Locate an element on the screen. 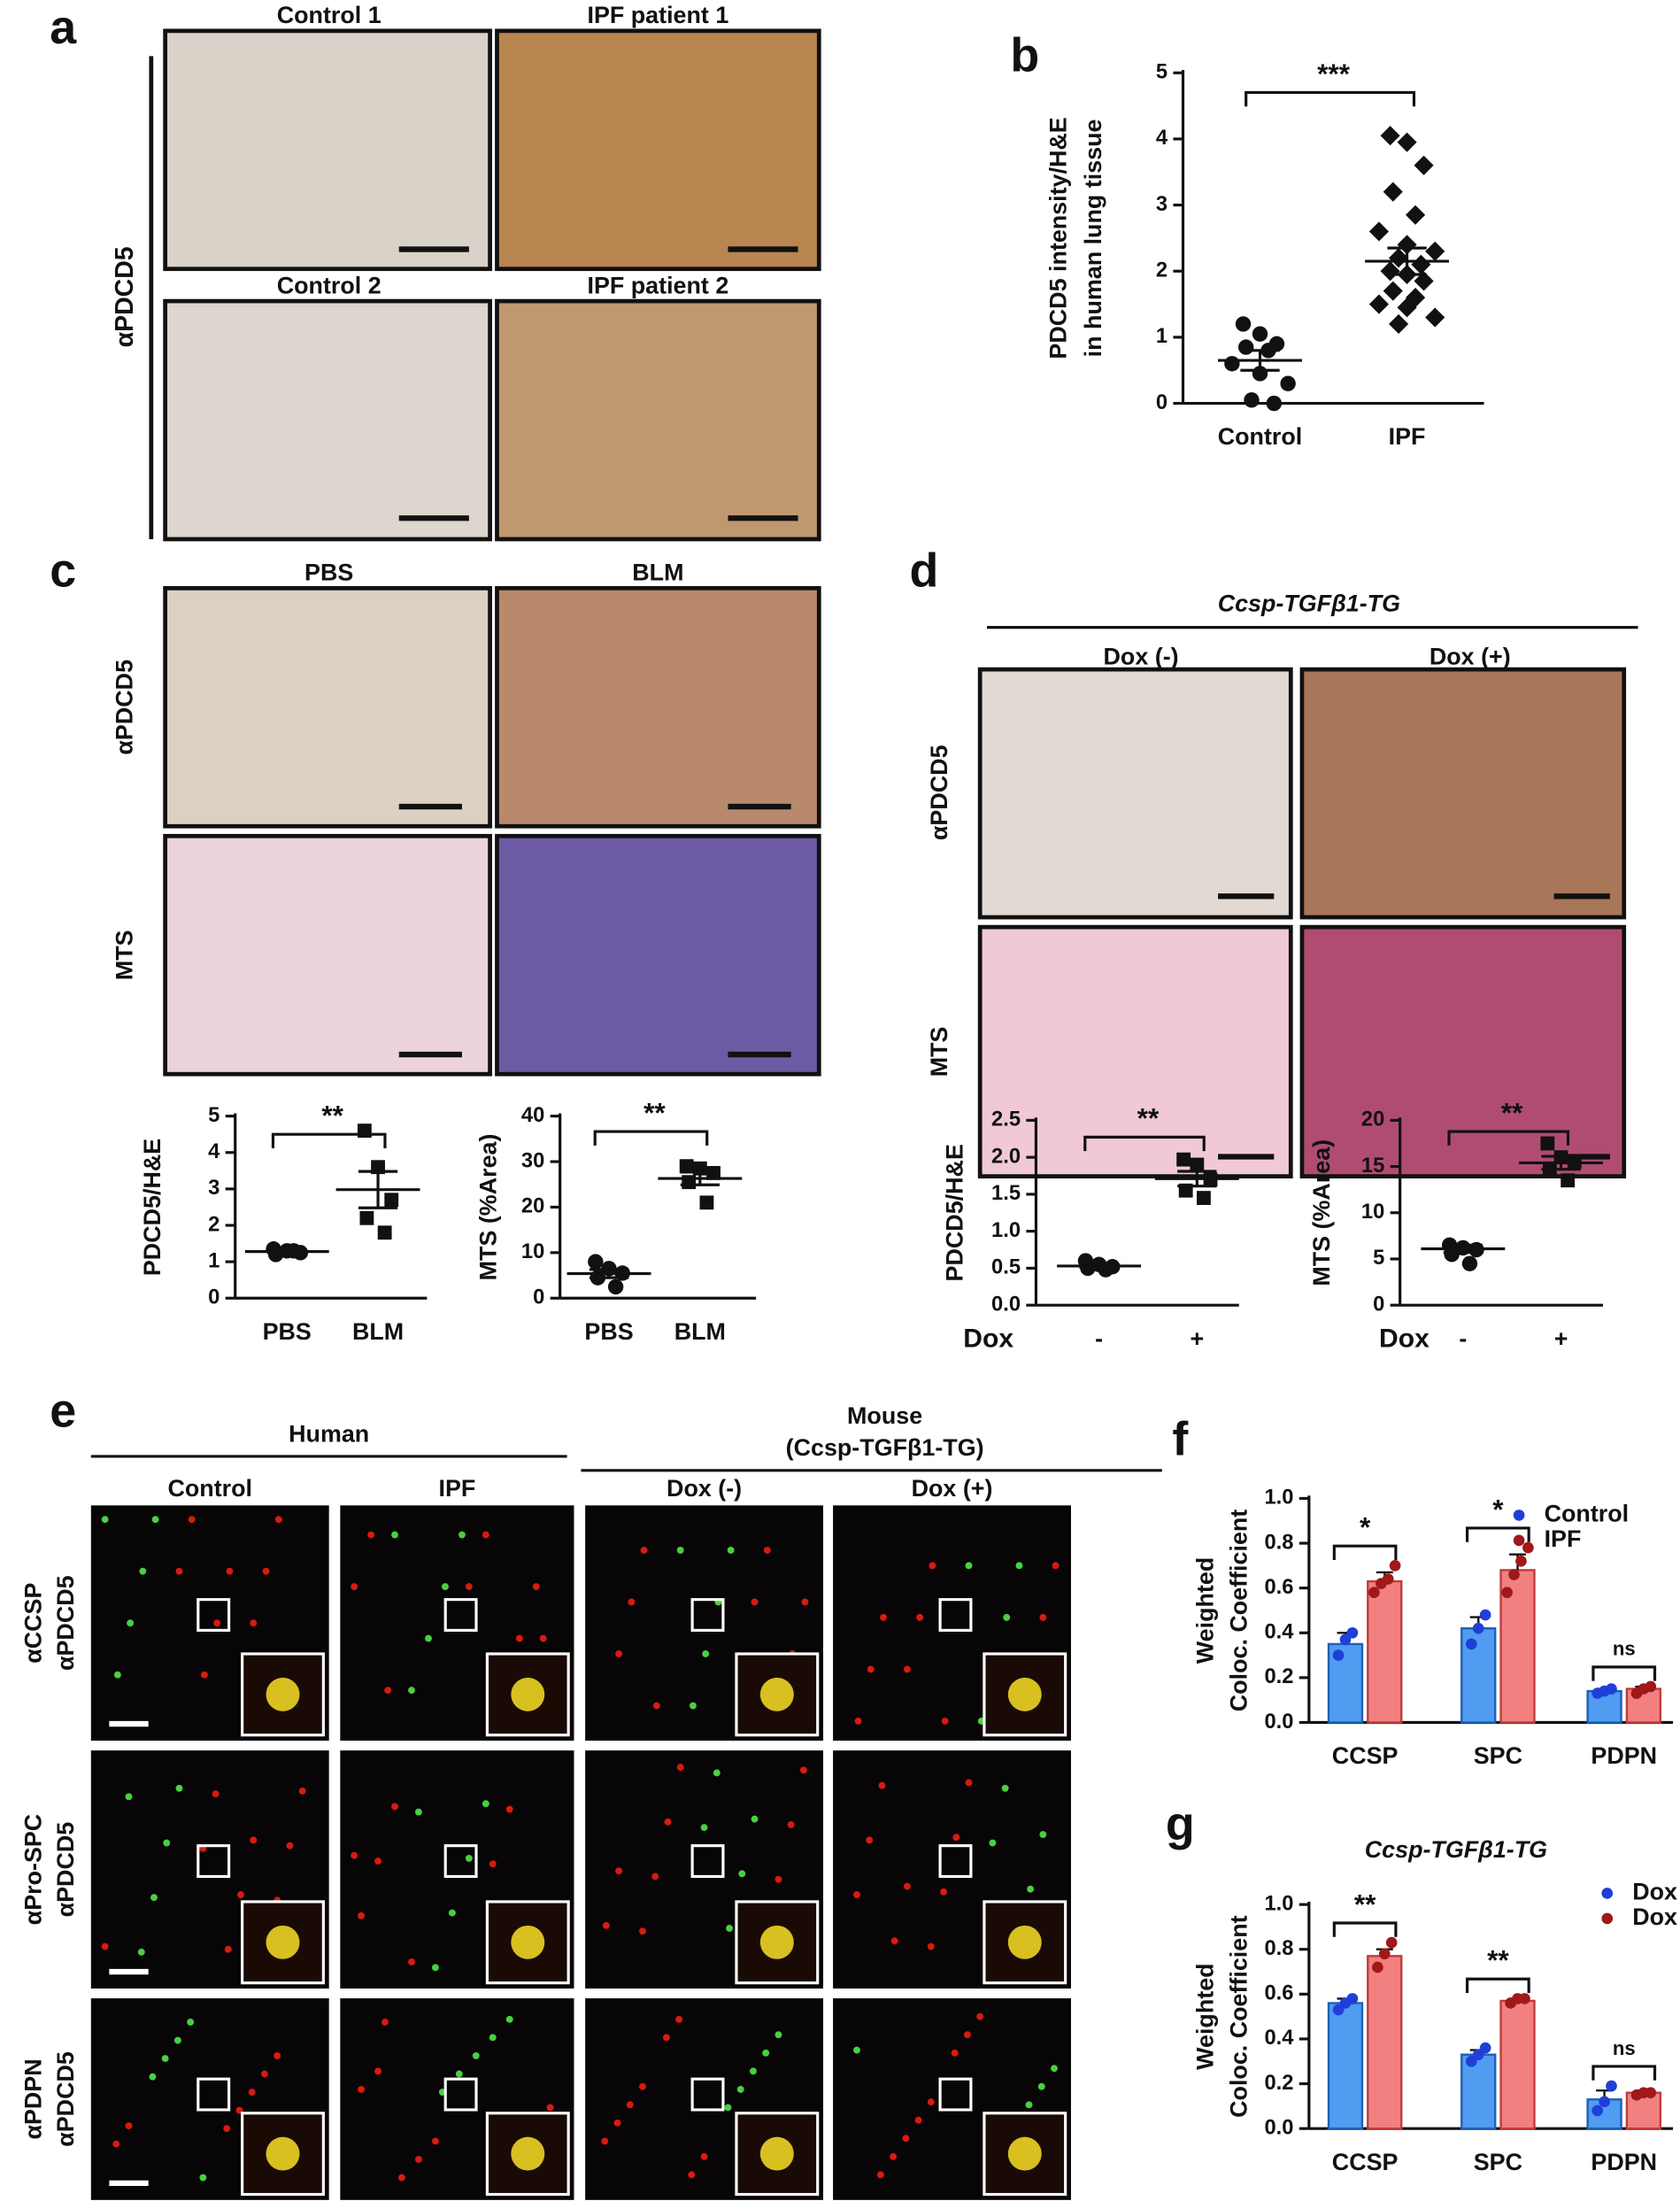 The image size is (1680, 2201). y-tick-label: 2 is located at coordinates (214, 1224).